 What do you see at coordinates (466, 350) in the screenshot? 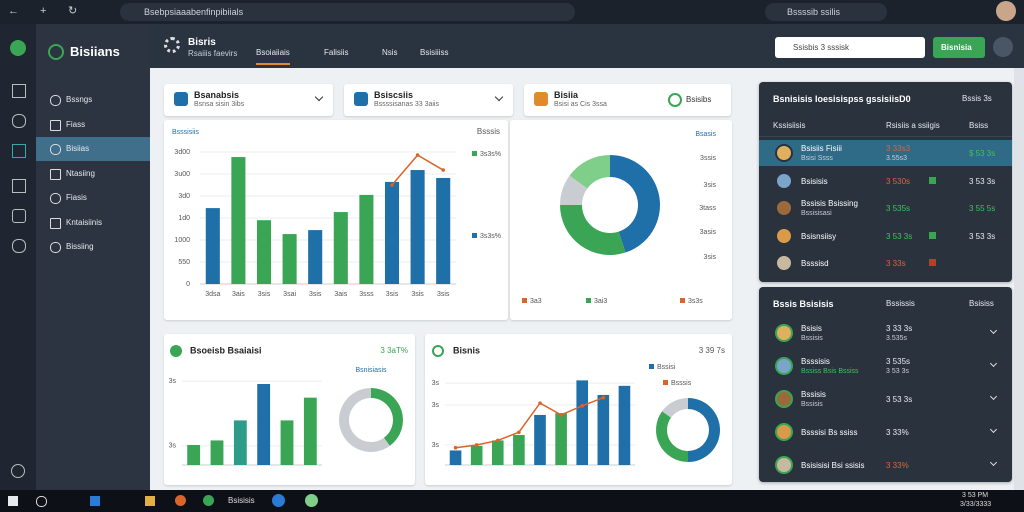
I see `chart-title: Bisnis` at bounding box center [466, 350].